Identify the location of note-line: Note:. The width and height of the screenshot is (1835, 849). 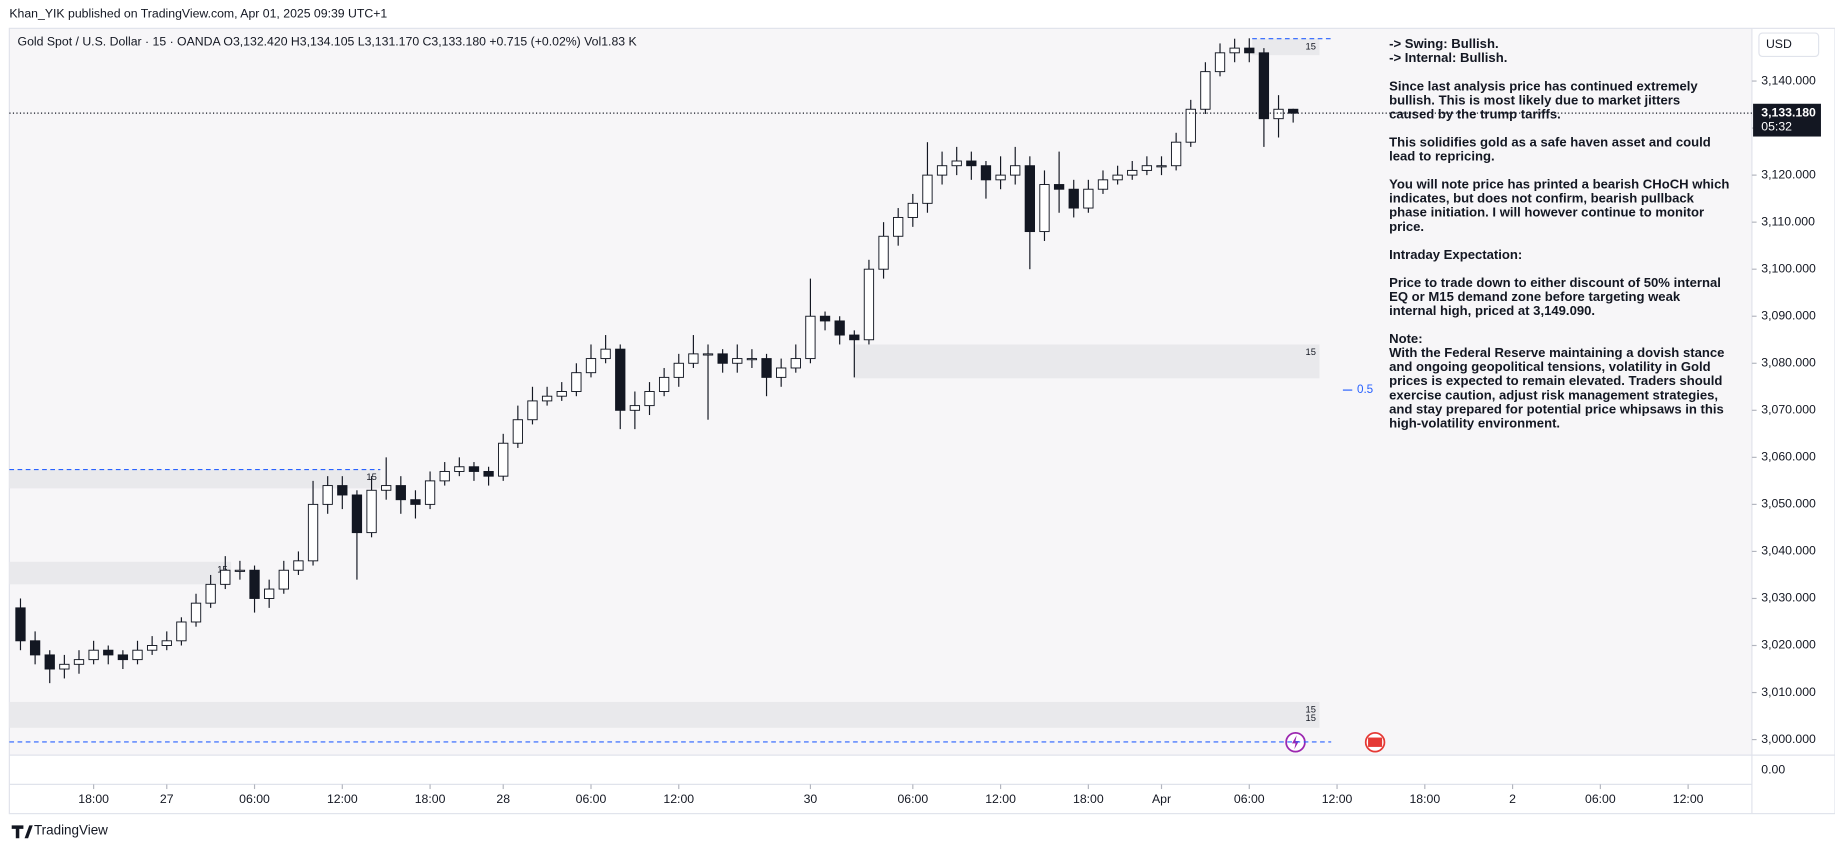
(1405, 338).